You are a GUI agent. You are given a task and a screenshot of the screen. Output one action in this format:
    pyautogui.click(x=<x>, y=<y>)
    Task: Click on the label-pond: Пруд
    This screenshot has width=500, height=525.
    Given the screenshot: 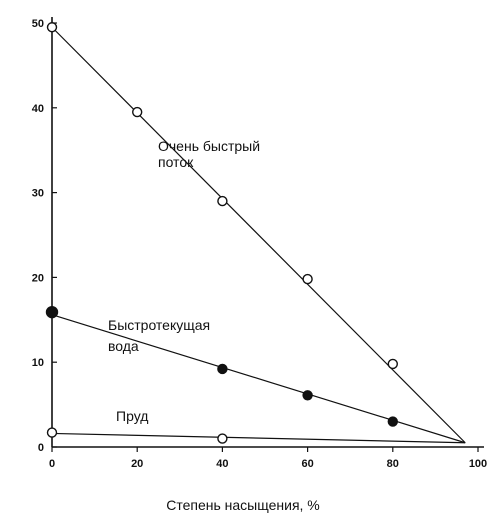 What is the action you would take?
    pyautogui.click(x=132, y=416)
    